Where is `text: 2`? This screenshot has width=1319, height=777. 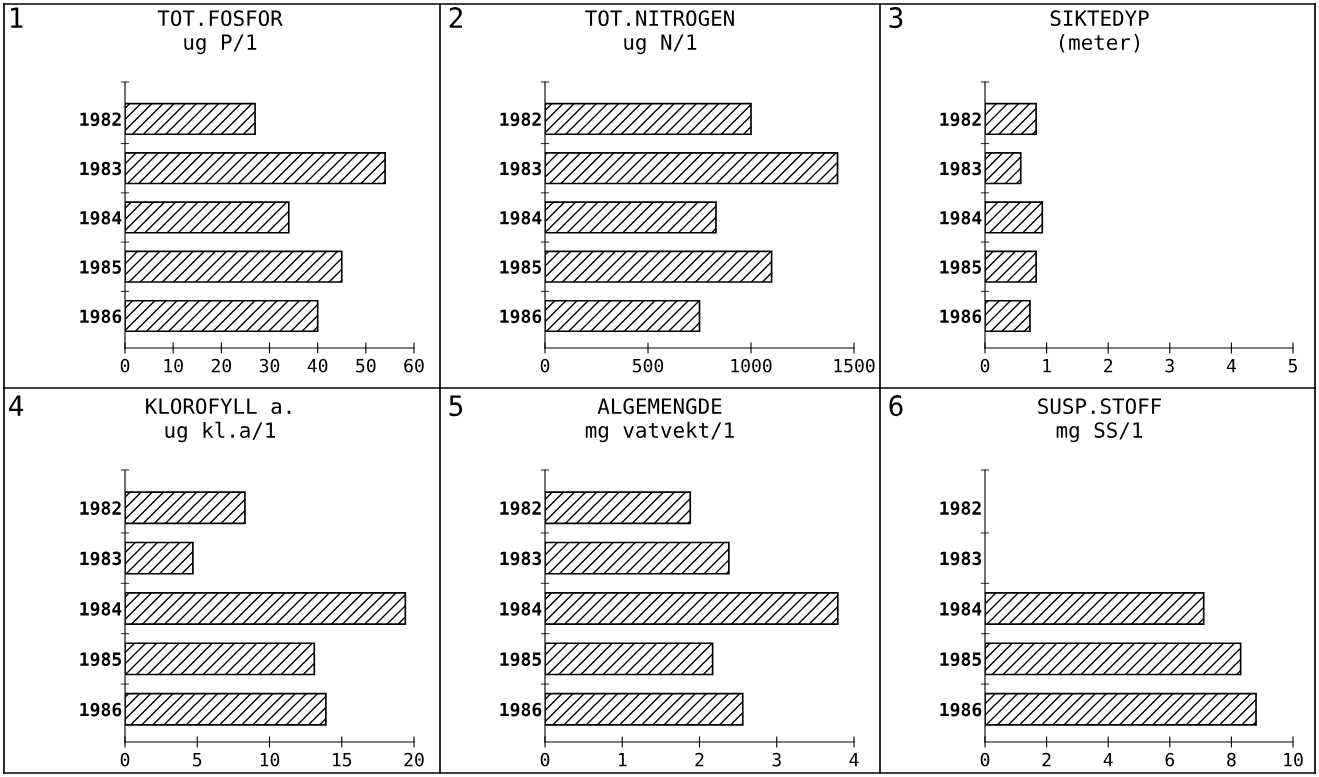 text: 2 is located at coordinates (455, 17).